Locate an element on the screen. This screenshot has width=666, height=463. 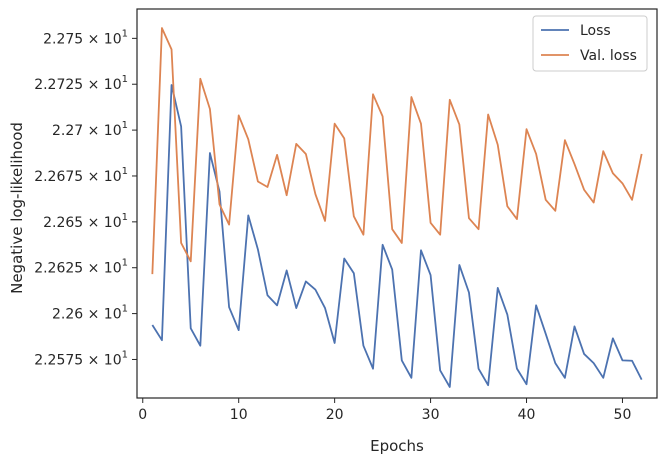
y-tick-label: 2.26 × 10¹ is located at coordinates (90, 313).